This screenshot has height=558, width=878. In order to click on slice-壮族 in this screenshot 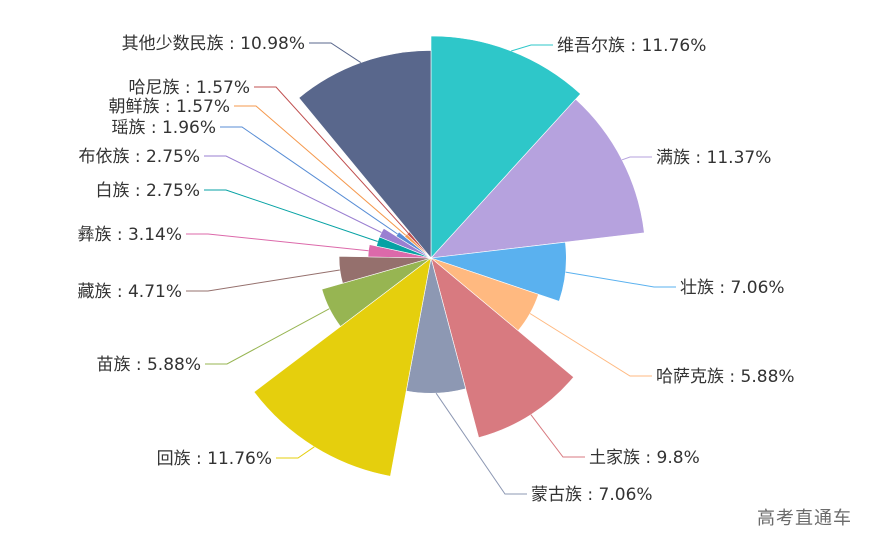, I will do `click(498, 271)`.